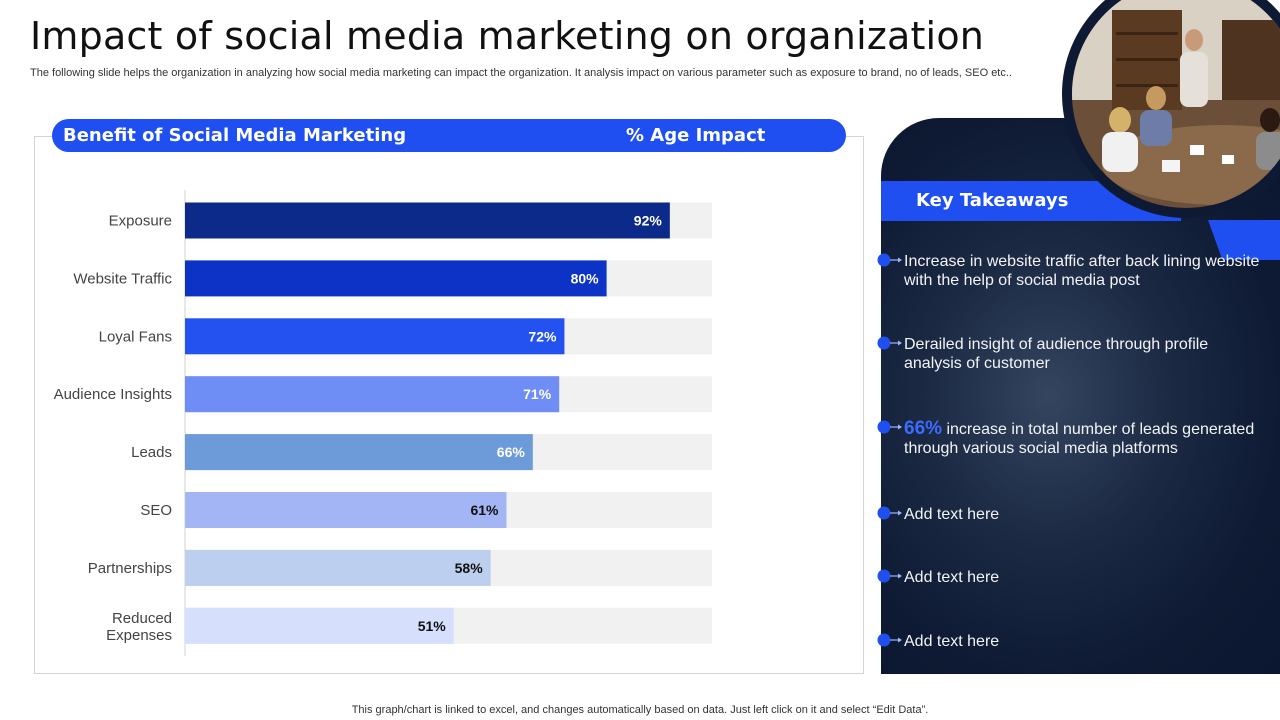 This screenshot has width=1280, height=720. Describe the element at coordinates (135, 336) in the screenshot. I see `category-label: Loyal Fans` at that location.